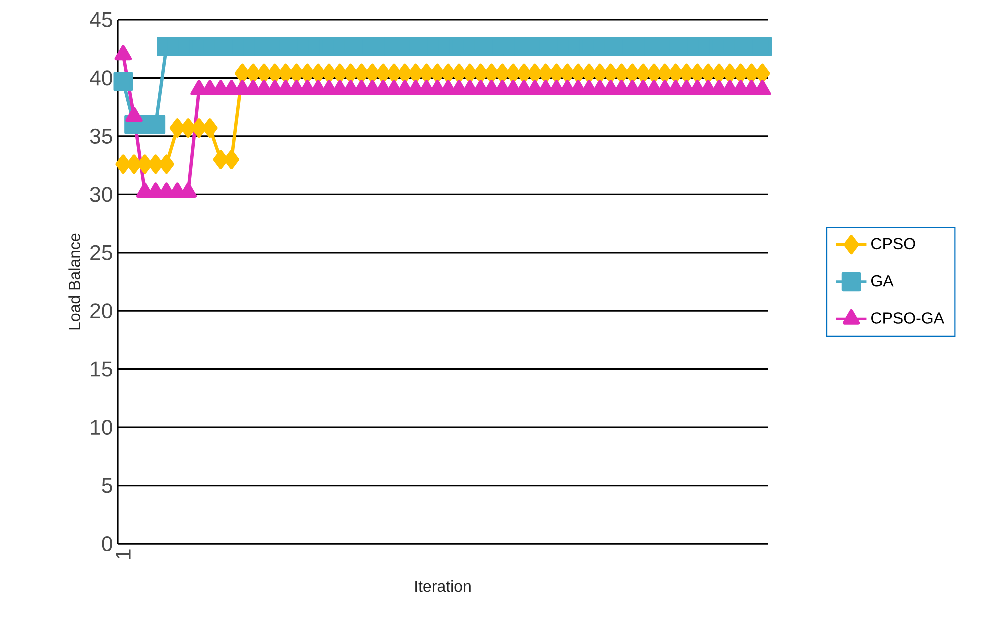  What do you see at coordinates (101, 78) in the screenshot?
I see `y-tick-label: 40` at bounding box center [101, 78].